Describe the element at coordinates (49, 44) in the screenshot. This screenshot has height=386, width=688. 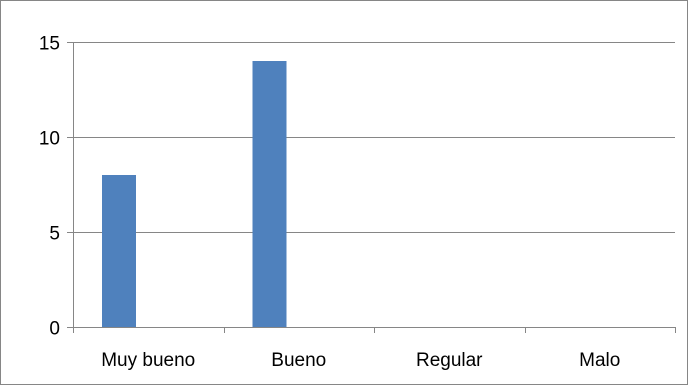
I see `y-tick-label-15: 15` at that location.